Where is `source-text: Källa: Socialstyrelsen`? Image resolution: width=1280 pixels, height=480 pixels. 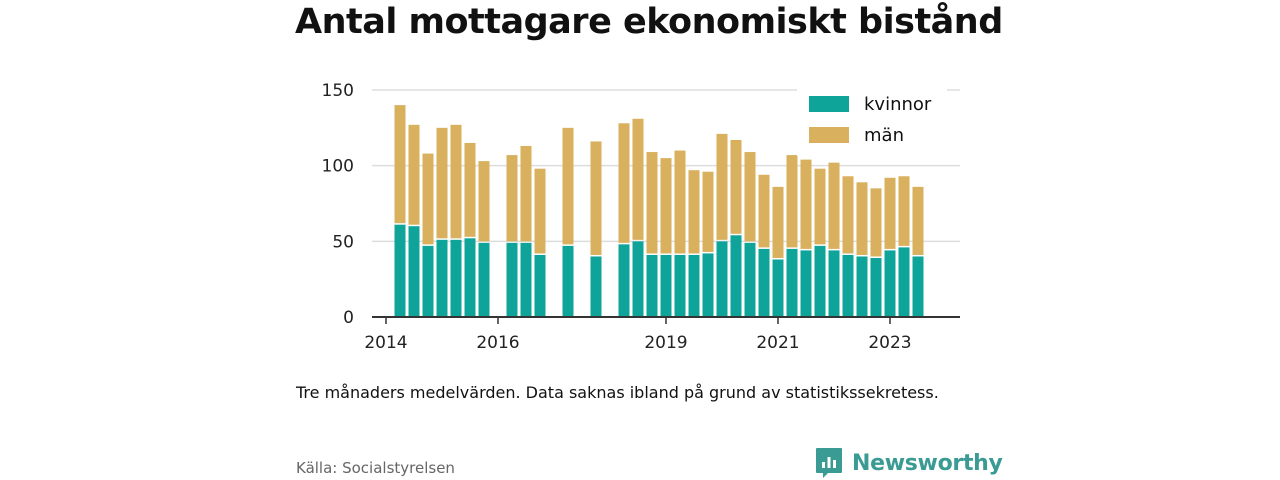
source-text: Källa: Socialstyrelsen is located at coordinates (375, 468).